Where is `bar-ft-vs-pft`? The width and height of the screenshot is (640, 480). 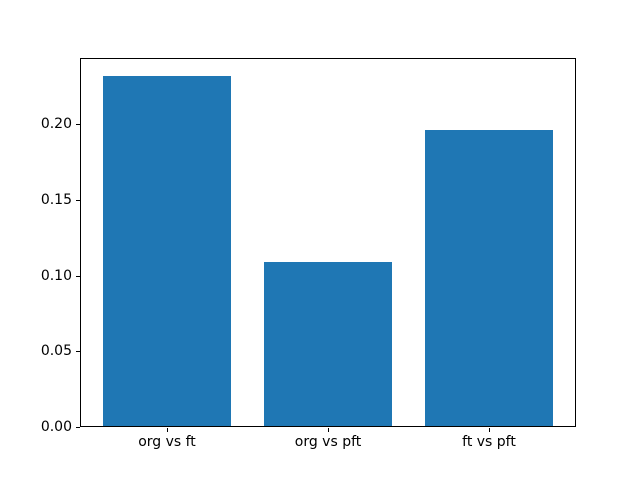
bar-ft-vs-pft is located at coordinates (489, 278).